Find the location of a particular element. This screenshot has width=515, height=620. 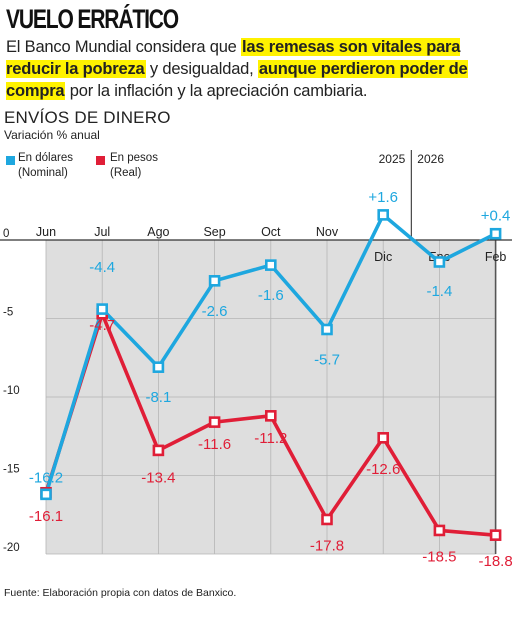

legend-label-pesos: En pesos (Real) is located at coordinates (134, 166).